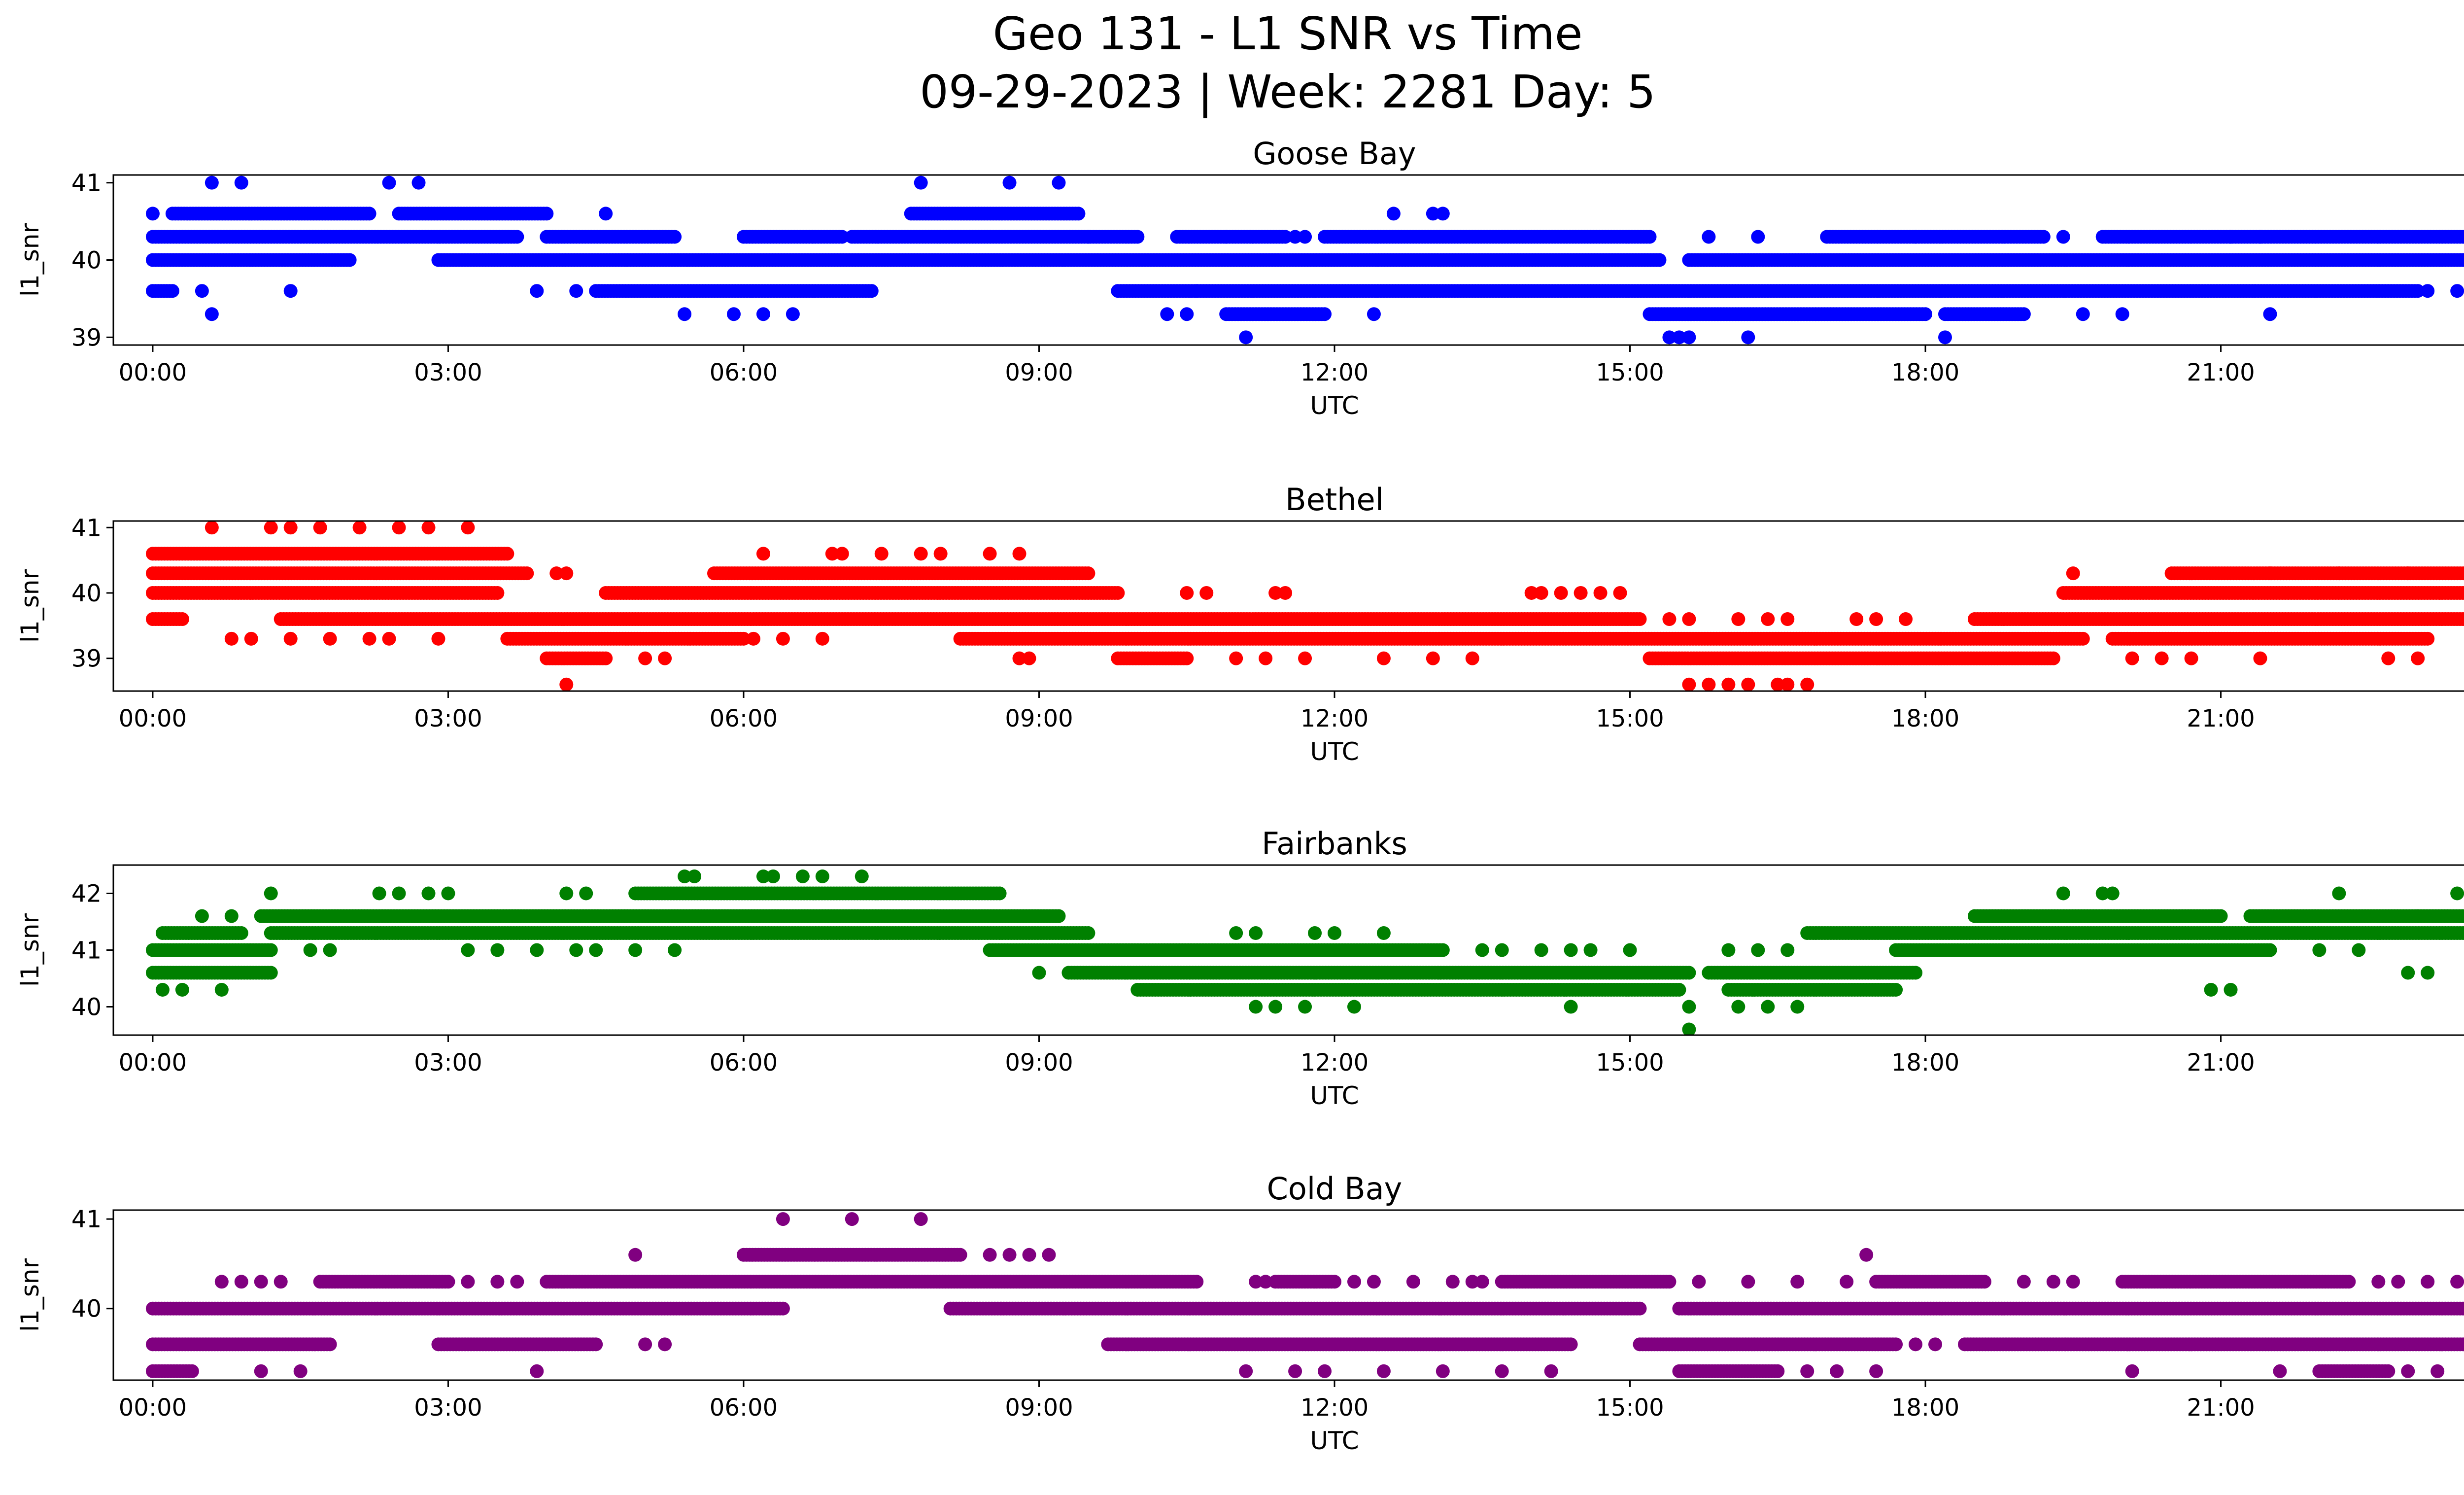 The image size is (2464, 1495). I want to click on bethel-x-tick-label: 00:00, so click(153, 718).